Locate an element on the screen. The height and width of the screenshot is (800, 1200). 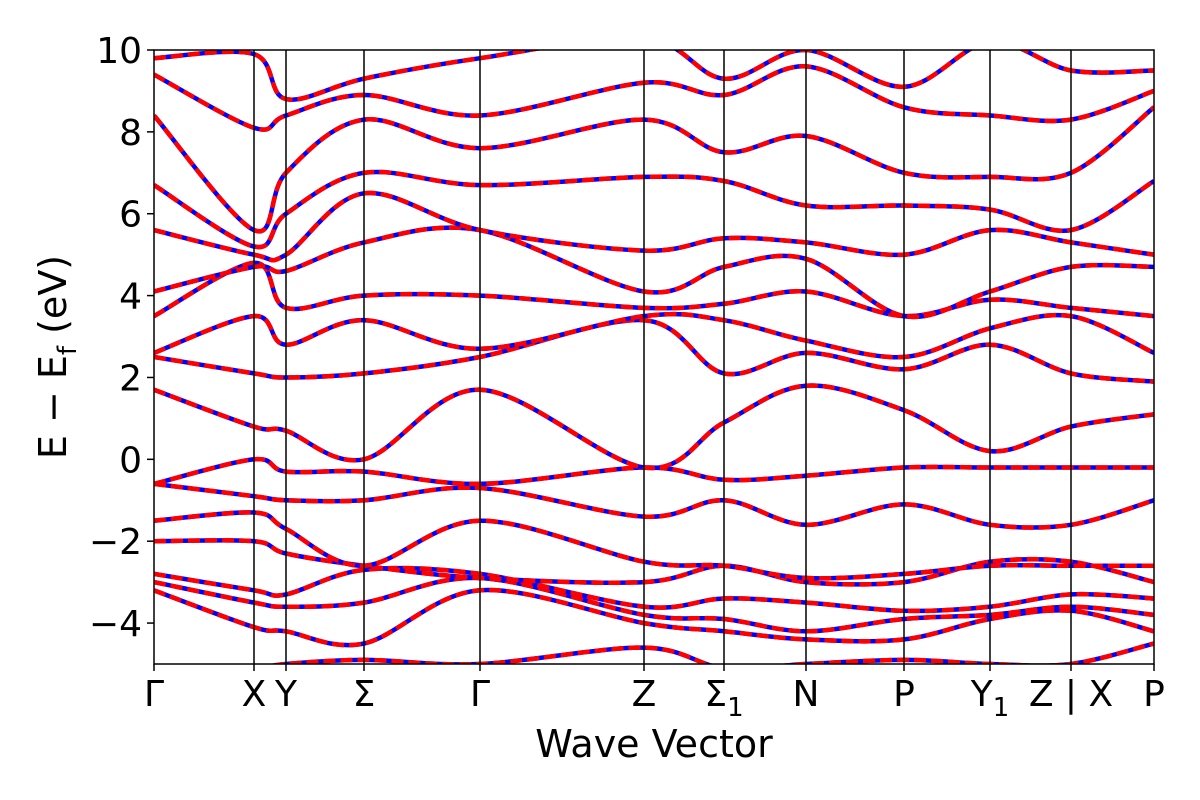
x-tick-label-5: Z is located at coordinates (644, 694).